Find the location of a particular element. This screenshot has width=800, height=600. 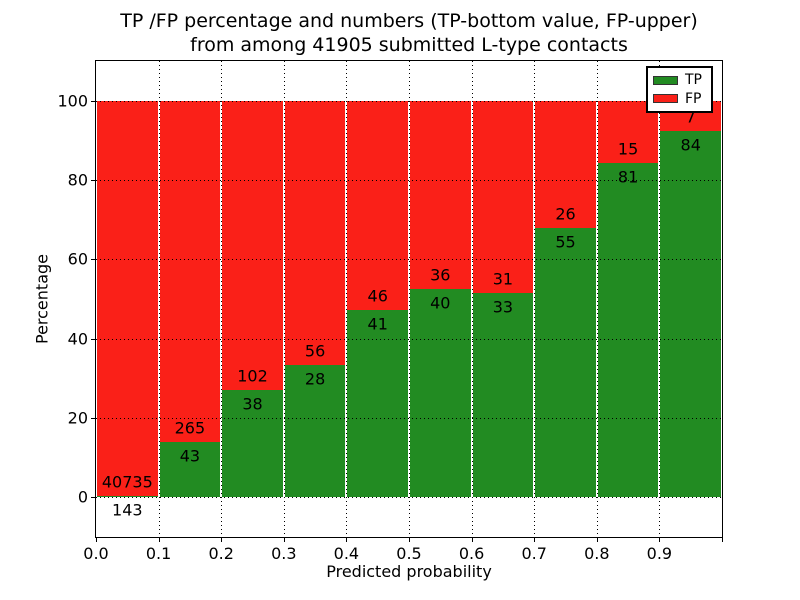

tp-count-label: 33 is located at coordinates (503, 307).